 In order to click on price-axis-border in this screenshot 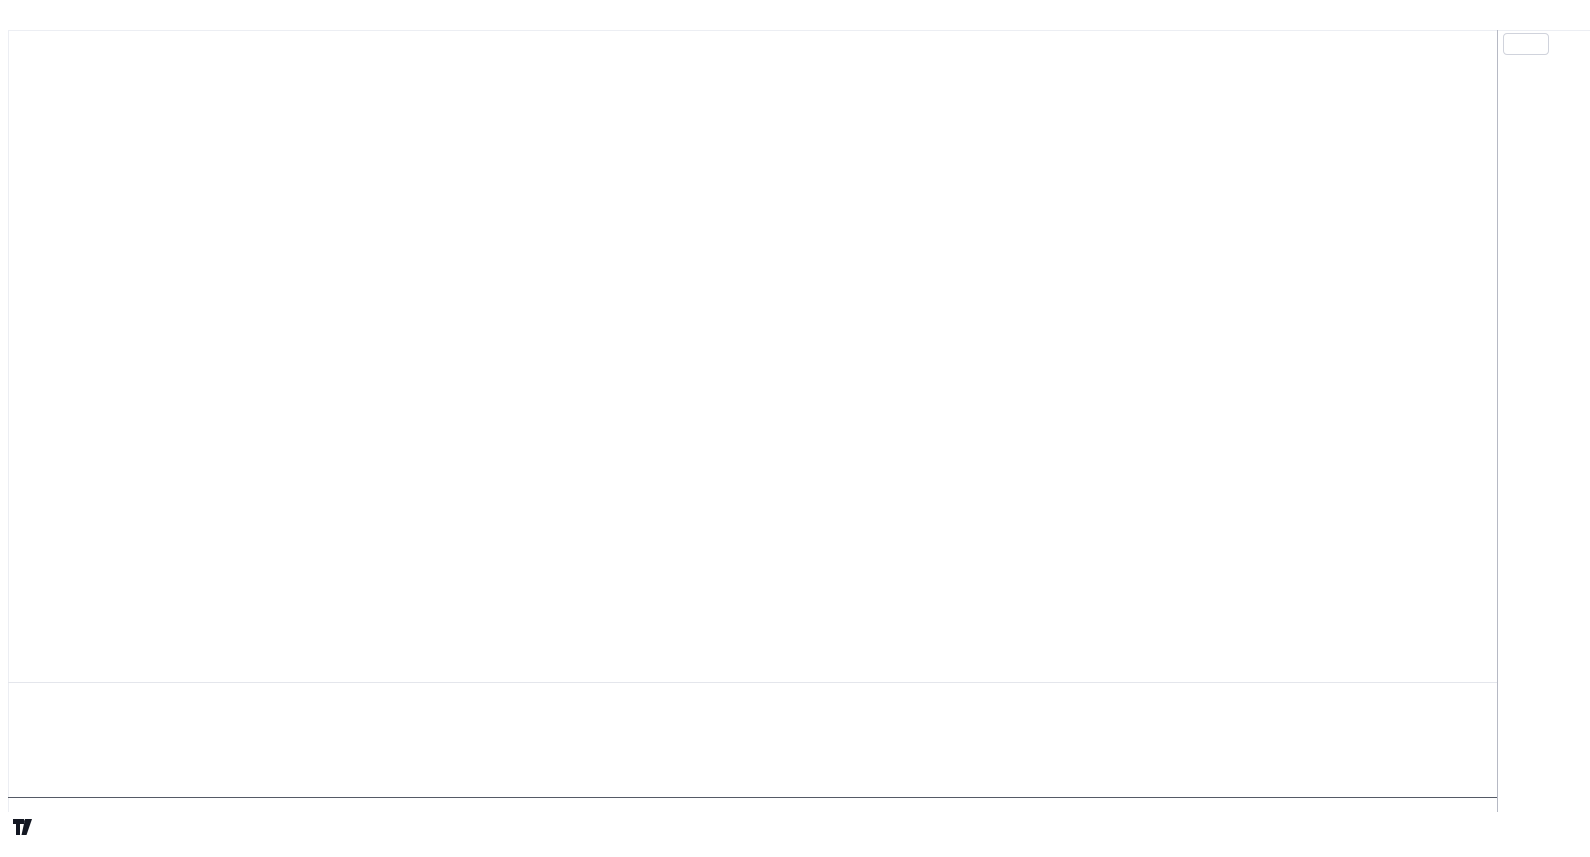, I will do `click(1497, 421)`.